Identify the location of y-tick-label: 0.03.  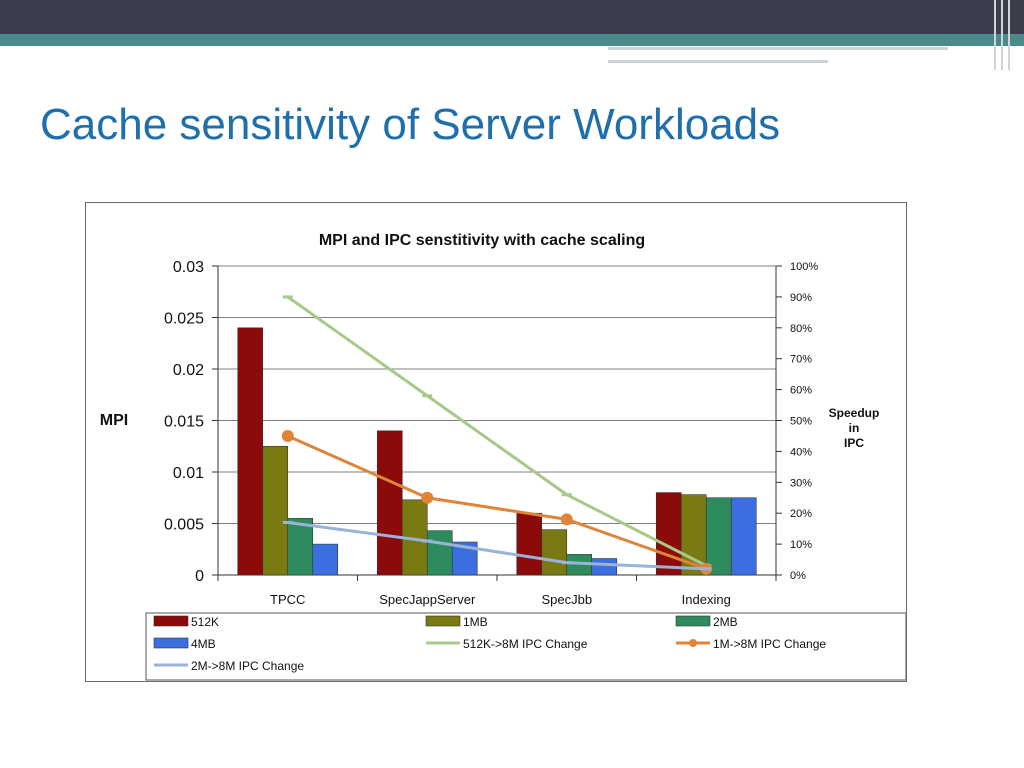
(188, 267).